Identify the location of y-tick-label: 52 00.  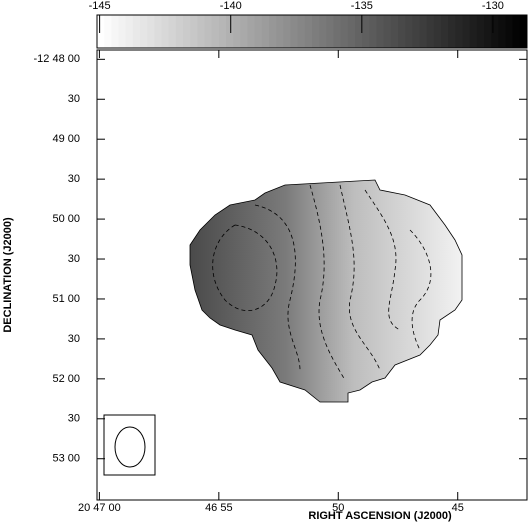
(66, 379).